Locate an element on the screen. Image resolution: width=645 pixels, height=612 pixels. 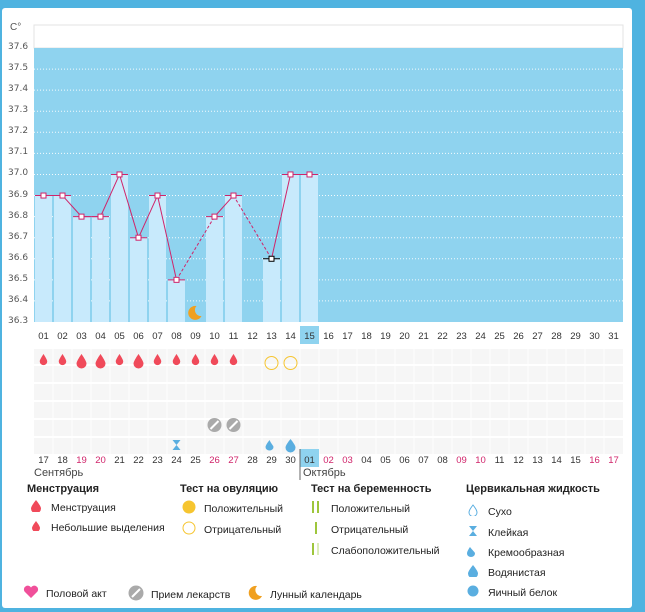
cycle-day-label: 24 is located at coordinates (480, 336).